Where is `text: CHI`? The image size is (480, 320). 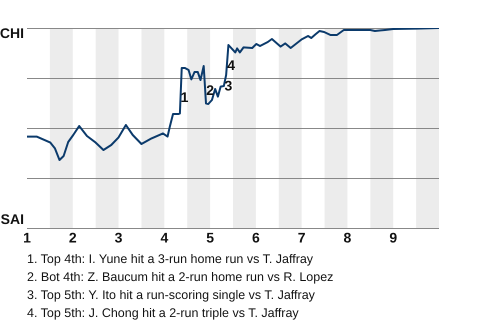 text: CHI is located at coordinates (12, 32).